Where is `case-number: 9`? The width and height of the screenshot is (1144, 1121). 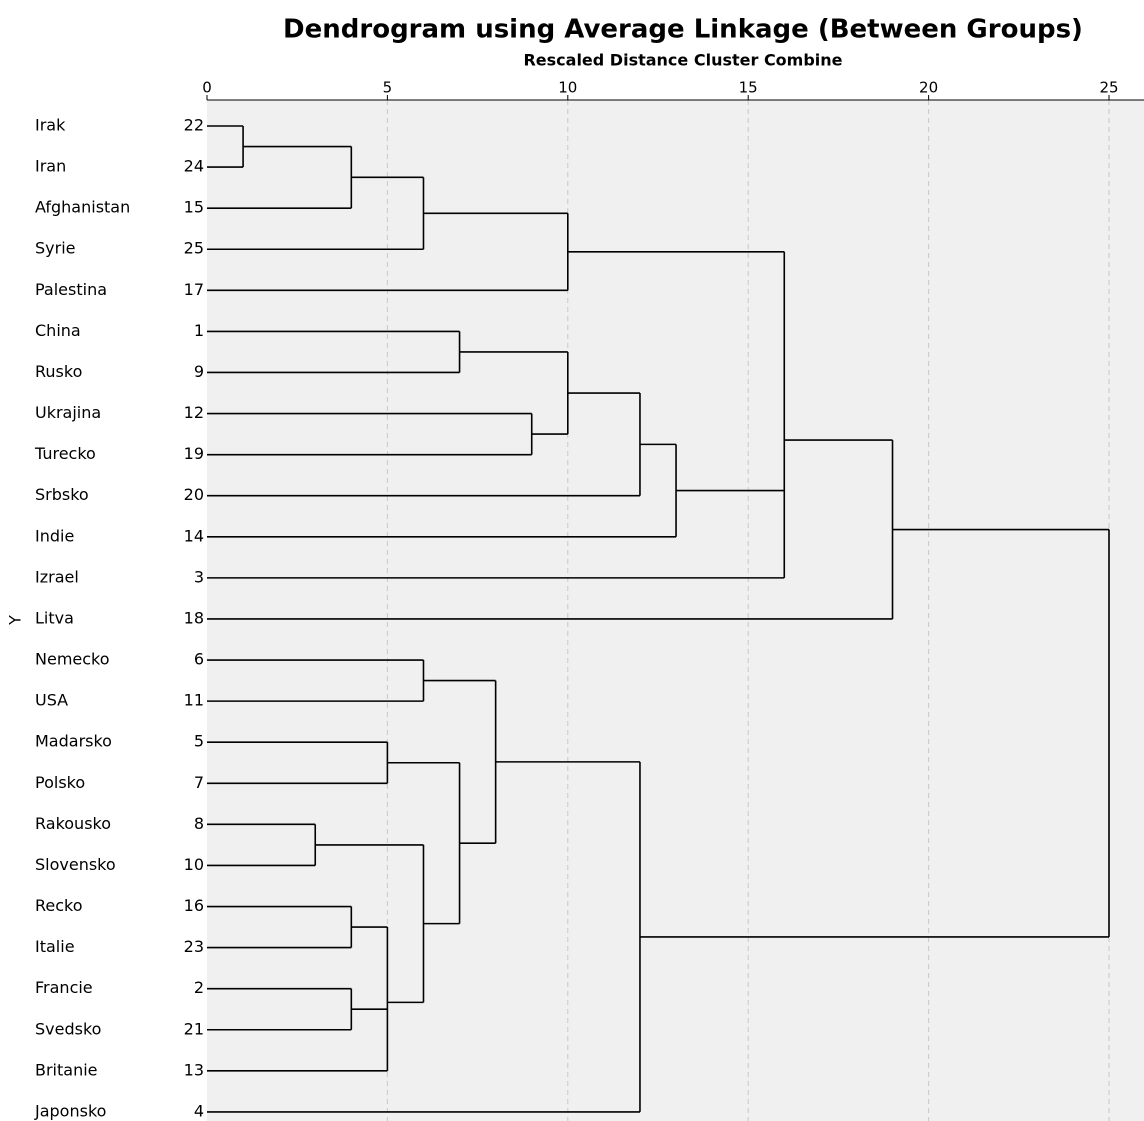 case-number: 9 is located at coordinates (199, 371).